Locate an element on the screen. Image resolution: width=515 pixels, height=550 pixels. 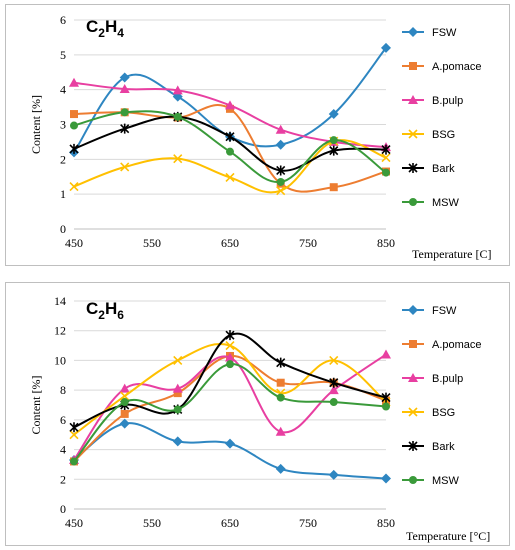
legend-label-b-pulp: B.pulp is located at coordinates (447, 101).